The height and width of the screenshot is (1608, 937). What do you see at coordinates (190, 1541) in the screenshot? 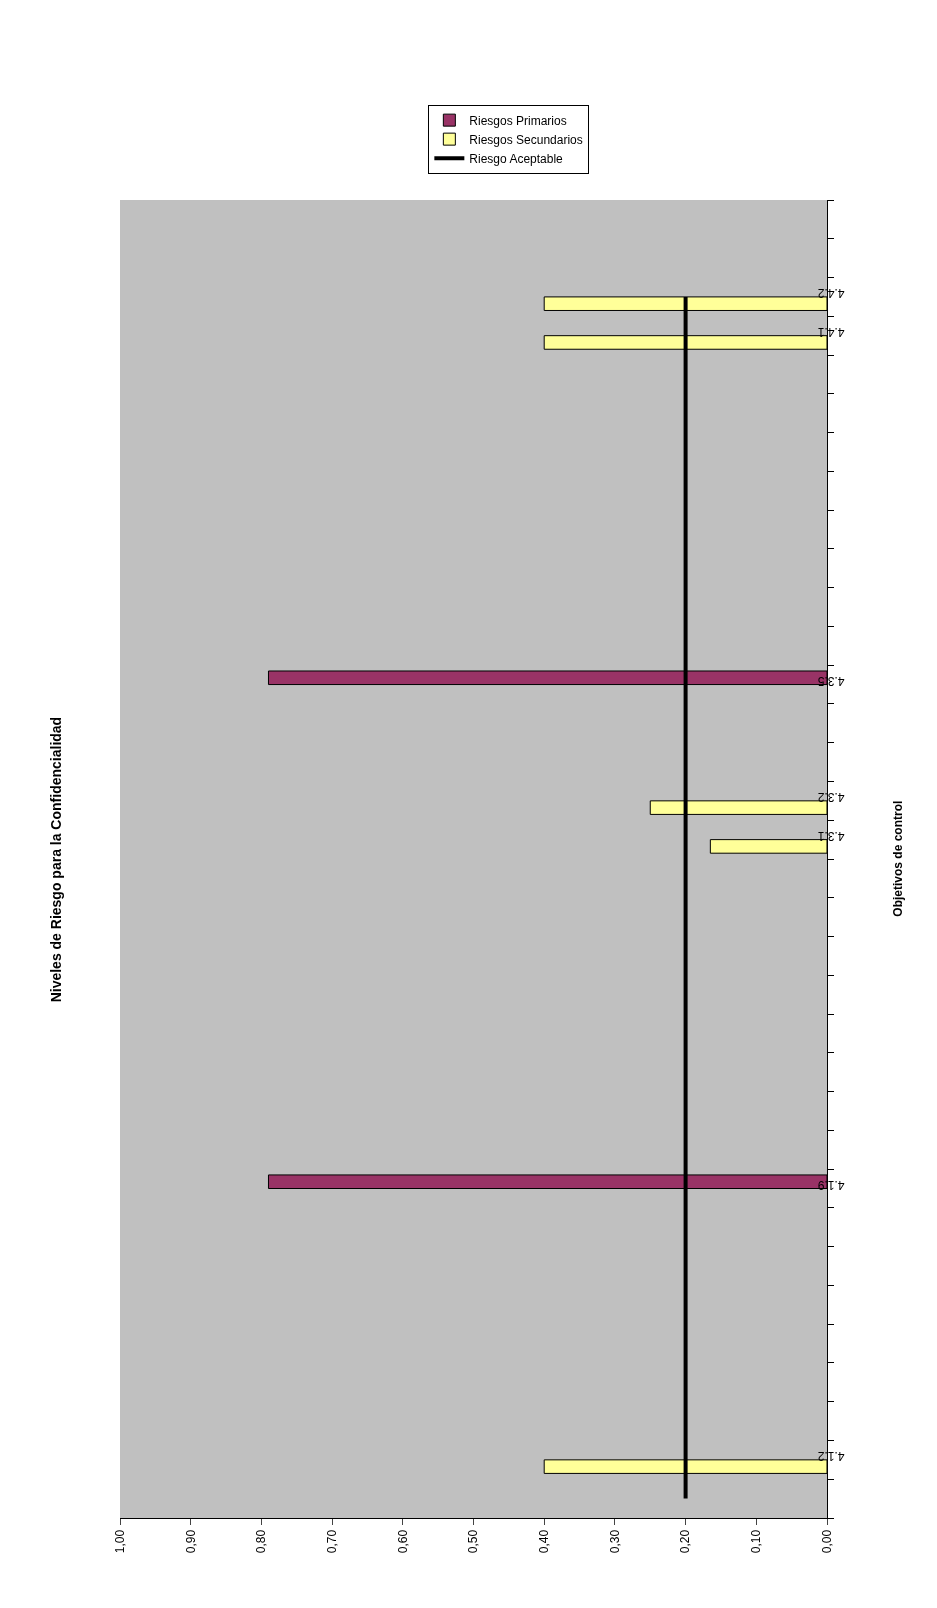
I see `x-tick-label: 0,90` at bounding box center [190, 1541].